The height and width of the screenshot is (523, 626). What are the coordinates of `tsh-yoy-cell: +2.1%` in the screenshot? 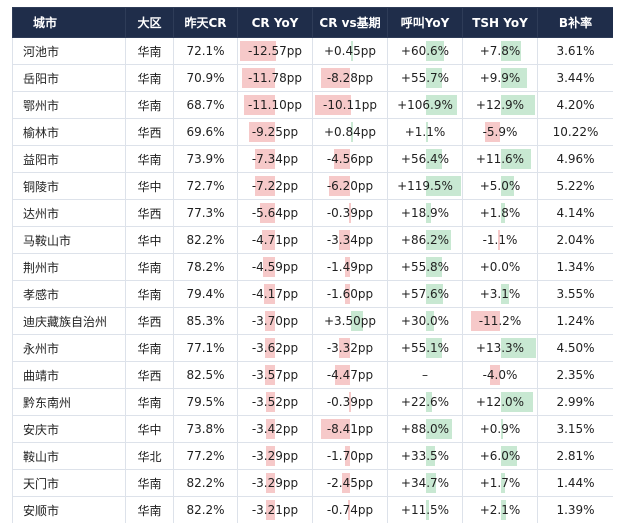 It's located at (500, 509).